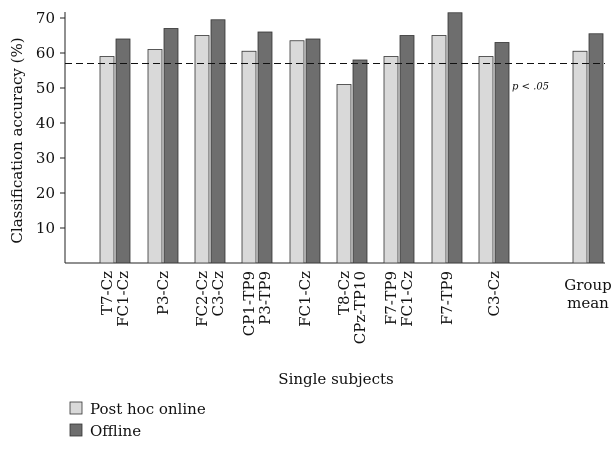  What do you see at coordinates (249, 303) in the screenshot?
I see `x-category-label: CP1-TP9` at bounding box center [249, 303].